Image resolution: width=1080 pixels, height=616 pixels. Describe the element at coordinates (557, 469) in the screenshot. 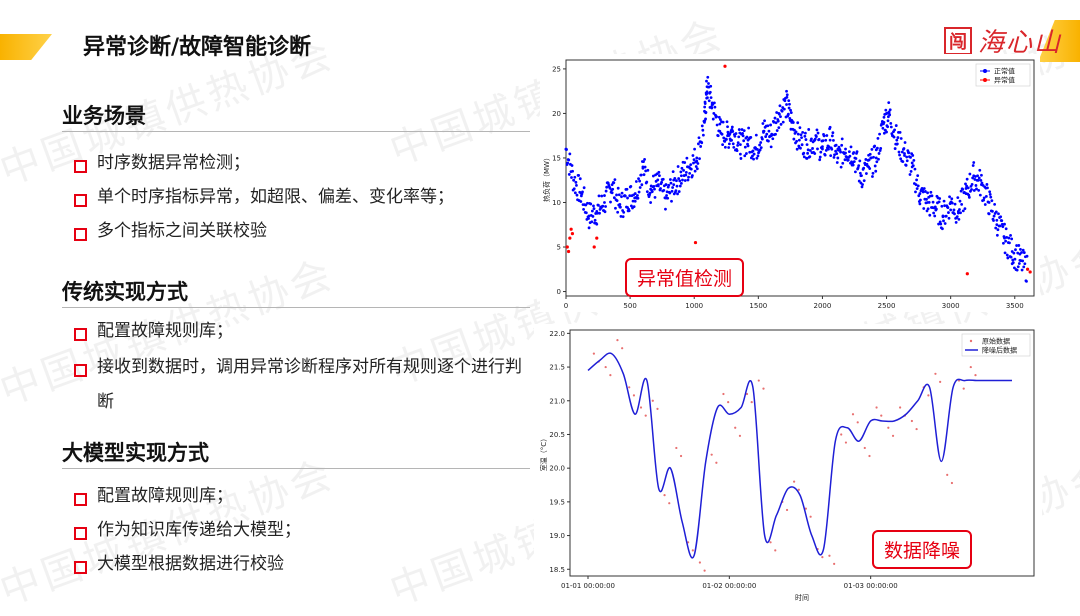

I see `y-tick-label: 20.0` at that location.